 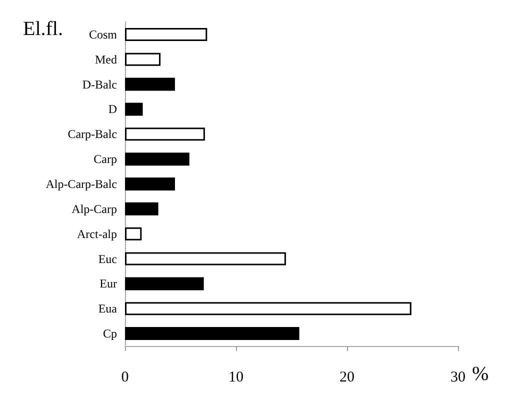 I want to click on x-tick-label: 30, so click(x=458, y=378).